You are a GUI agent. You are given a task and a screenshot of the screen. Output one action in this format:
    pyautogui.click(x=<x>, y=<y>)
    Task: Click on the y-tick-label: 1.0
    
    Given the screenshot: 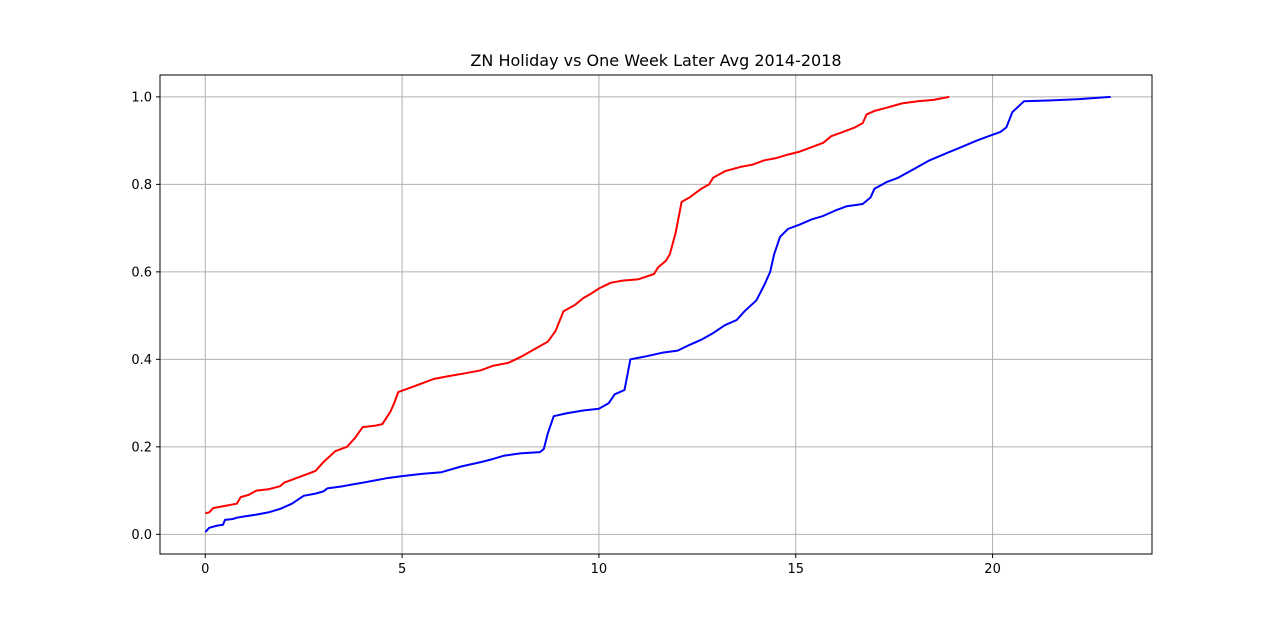 What is the action you would take?
    pyautogui.click(x=141, y=97)
    